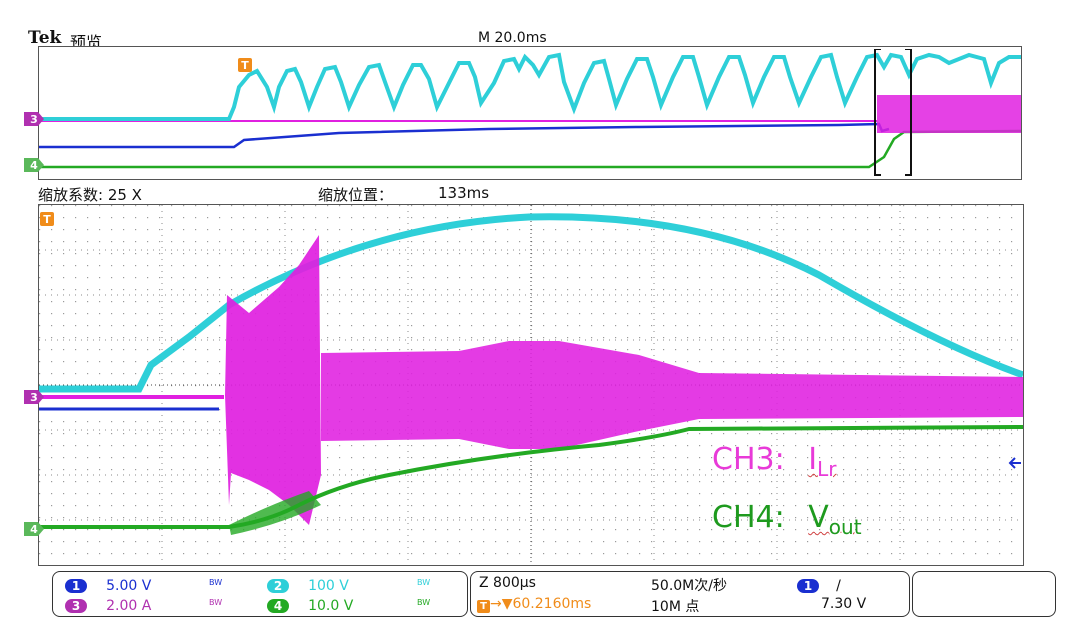  What do you see at coordinates (76, 606) in the screenshot?
I see `ch3-badge: 3` at bounding box center [76, 606].